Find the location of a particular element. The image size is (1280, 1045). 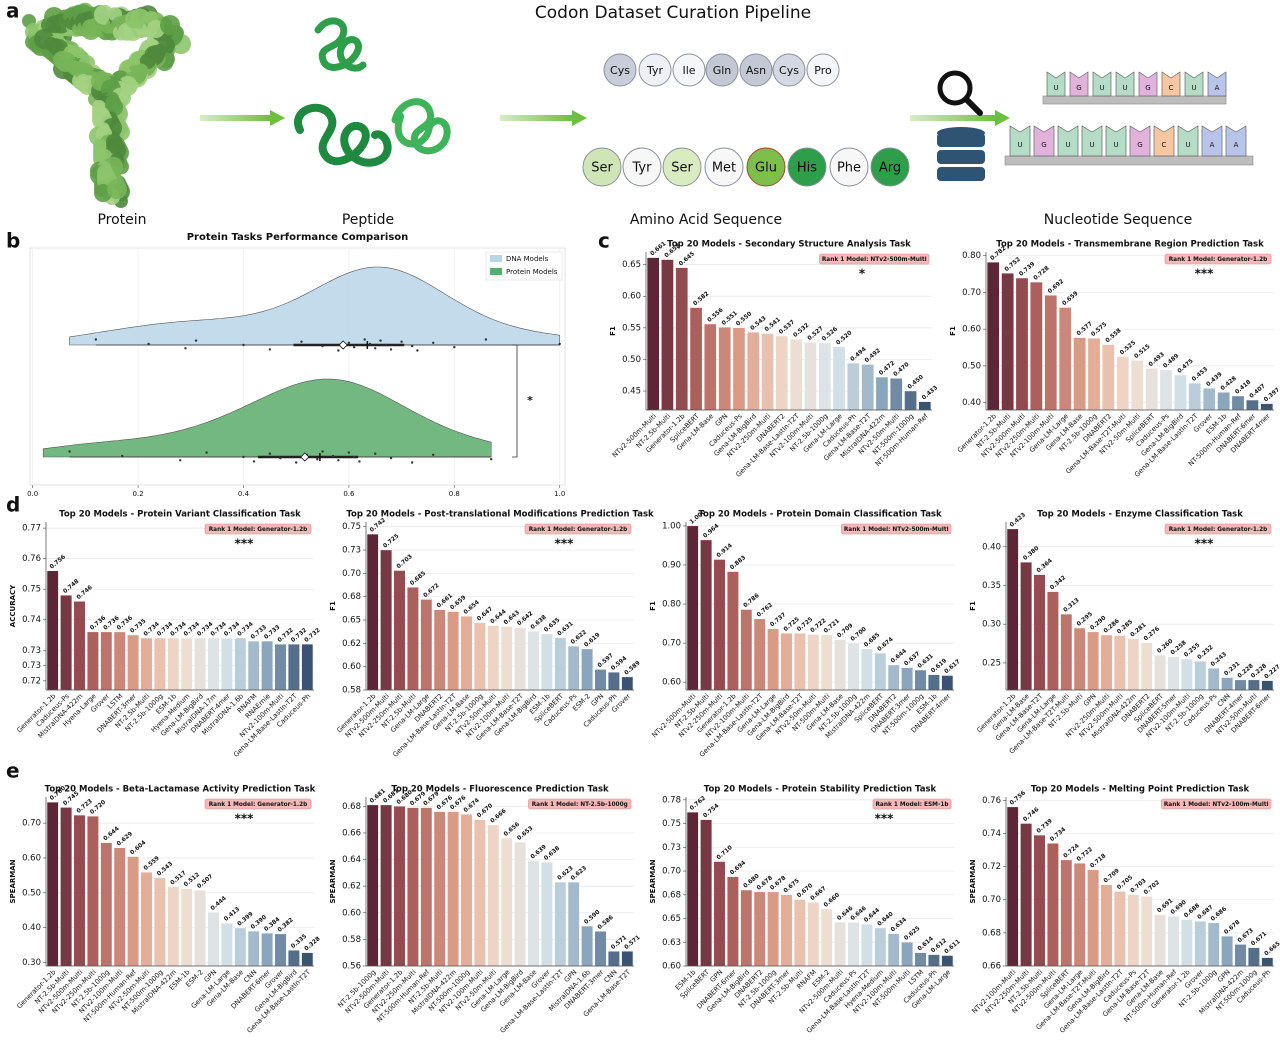

stage-label: Protein is located at coordinates (121, 220).